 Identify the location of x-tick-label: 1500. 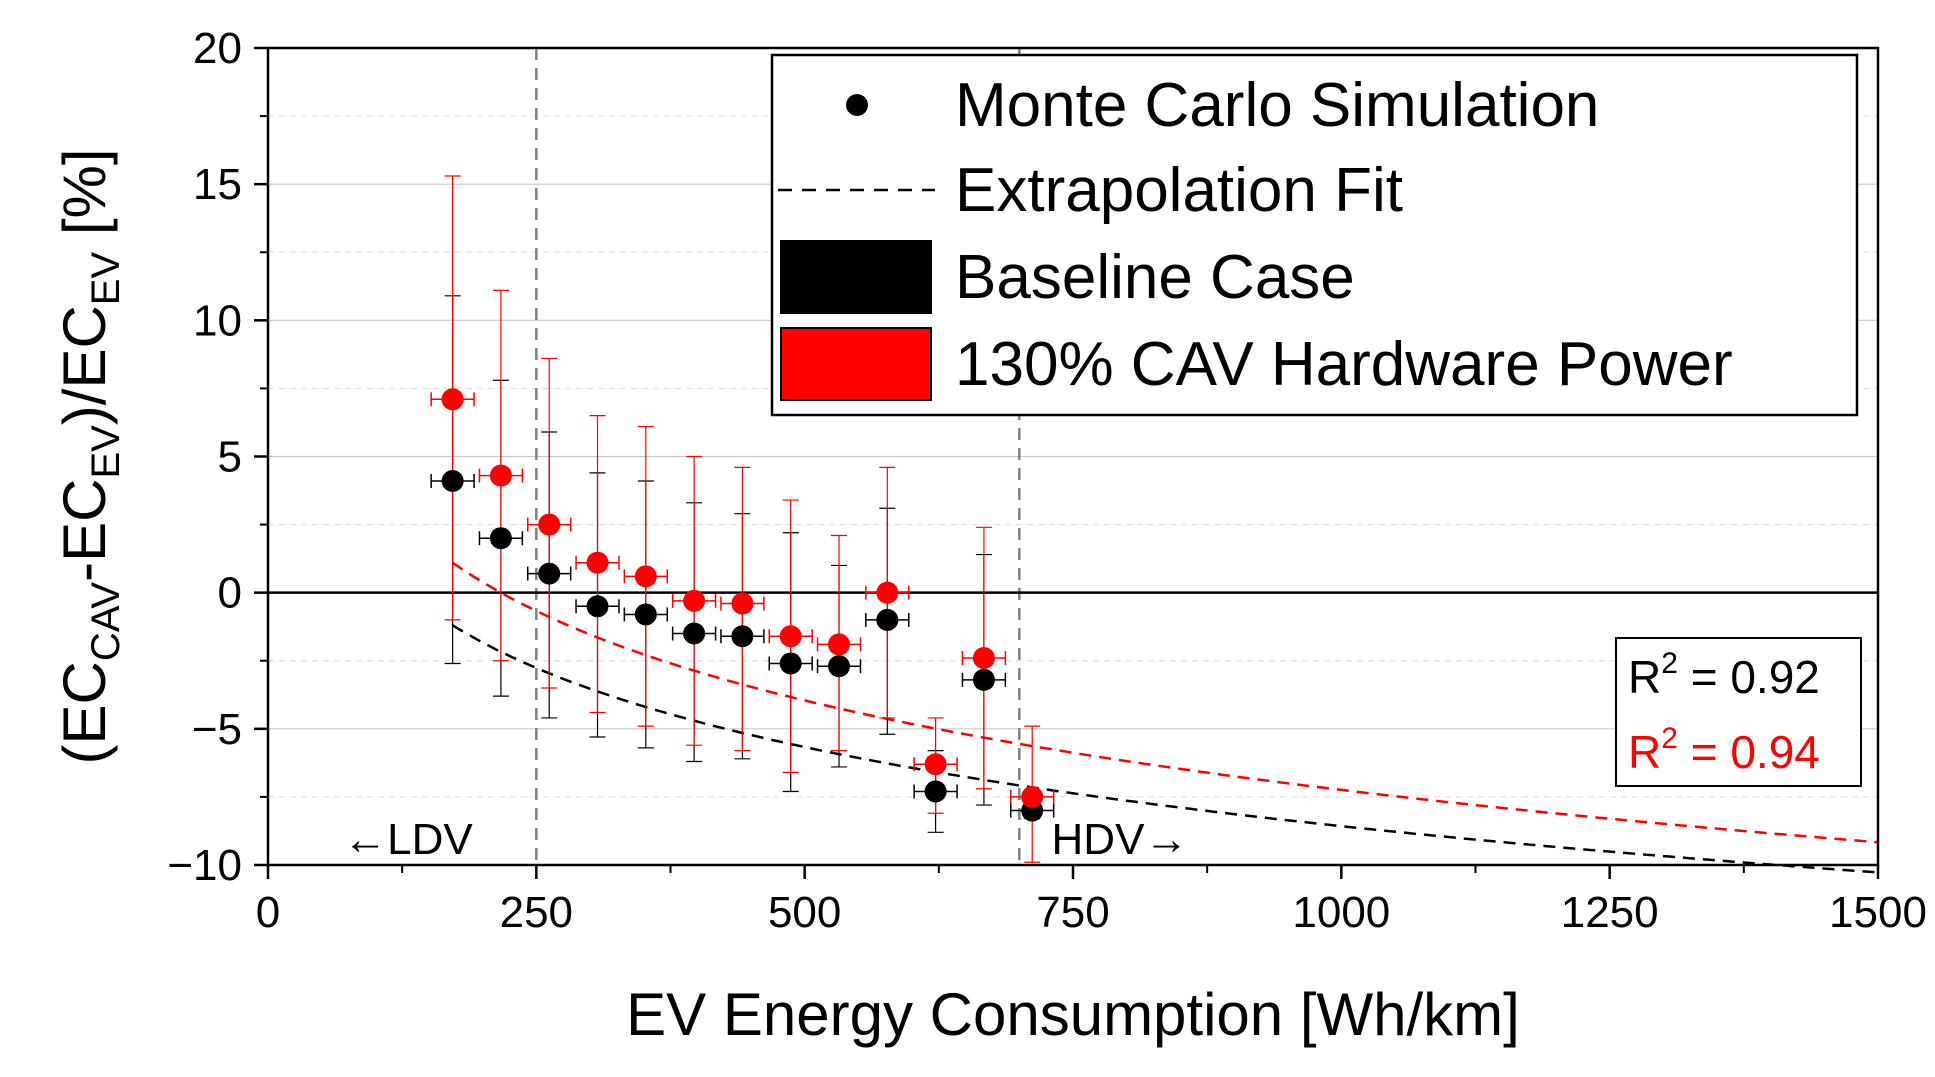
(1878, 912).